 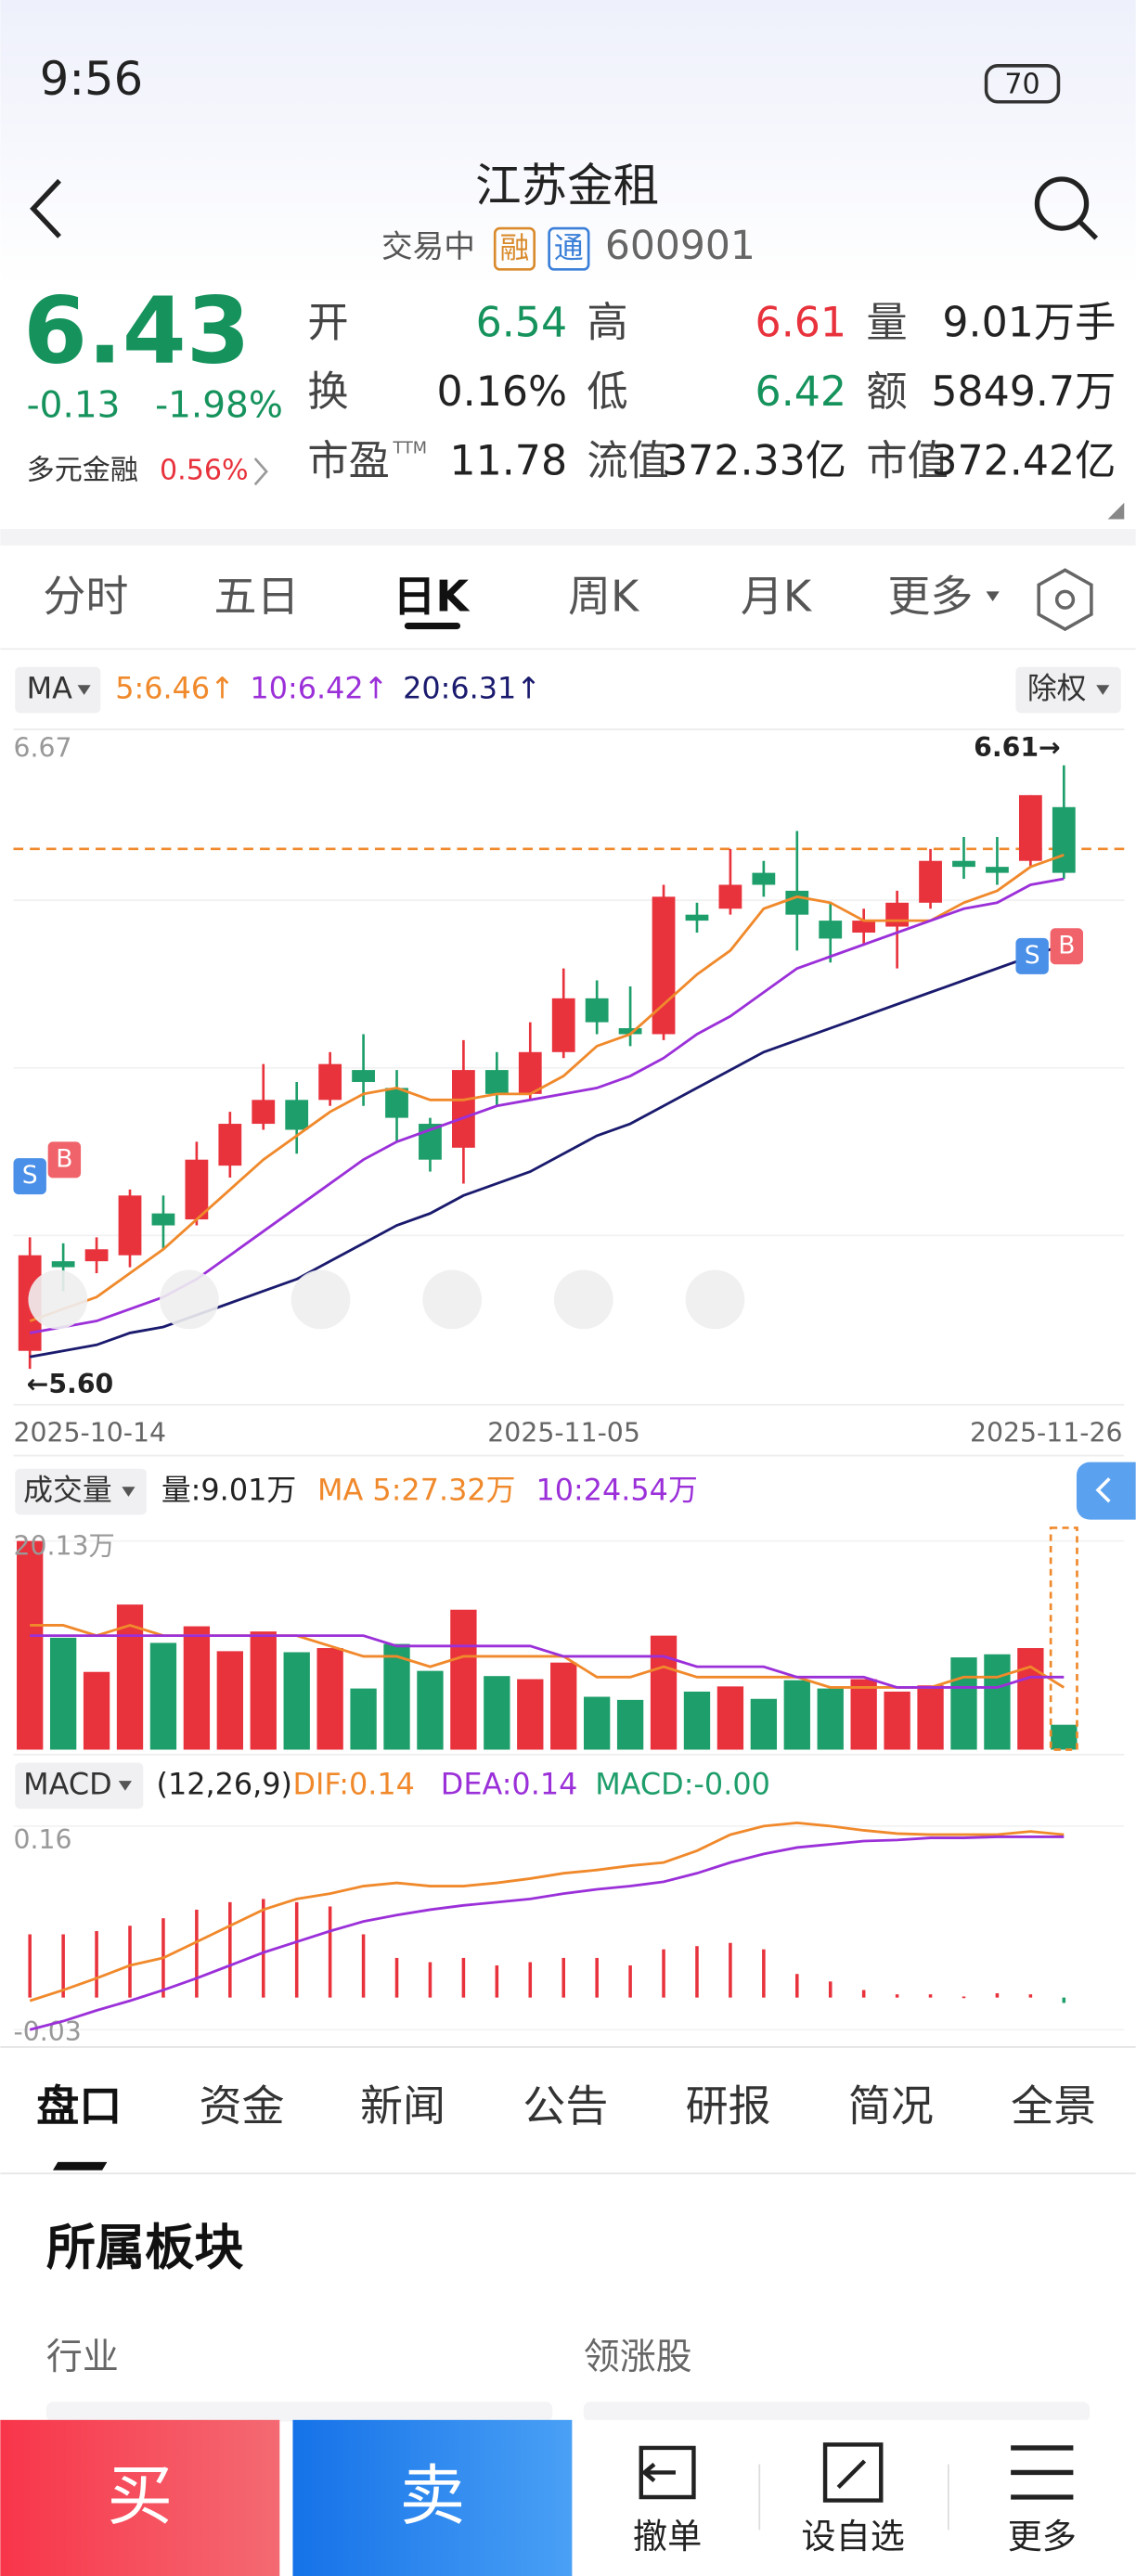 I want to click on field-value: 0.16%, so click(x=502, y=392).